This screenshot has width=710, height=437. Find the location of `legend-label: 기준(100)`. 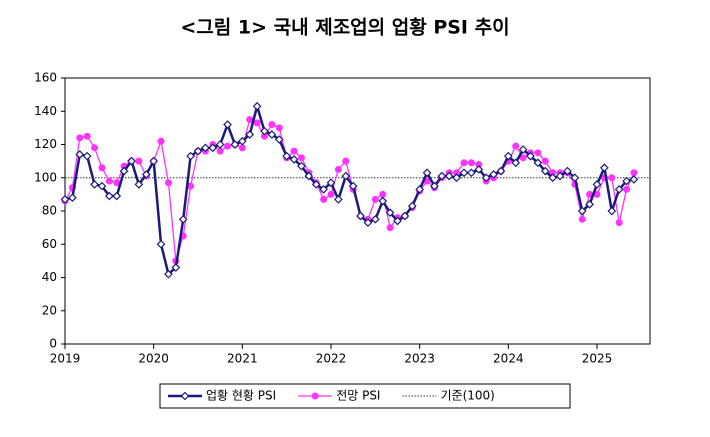

legend-label: 기준(100) is located at coordinates (467, 396).